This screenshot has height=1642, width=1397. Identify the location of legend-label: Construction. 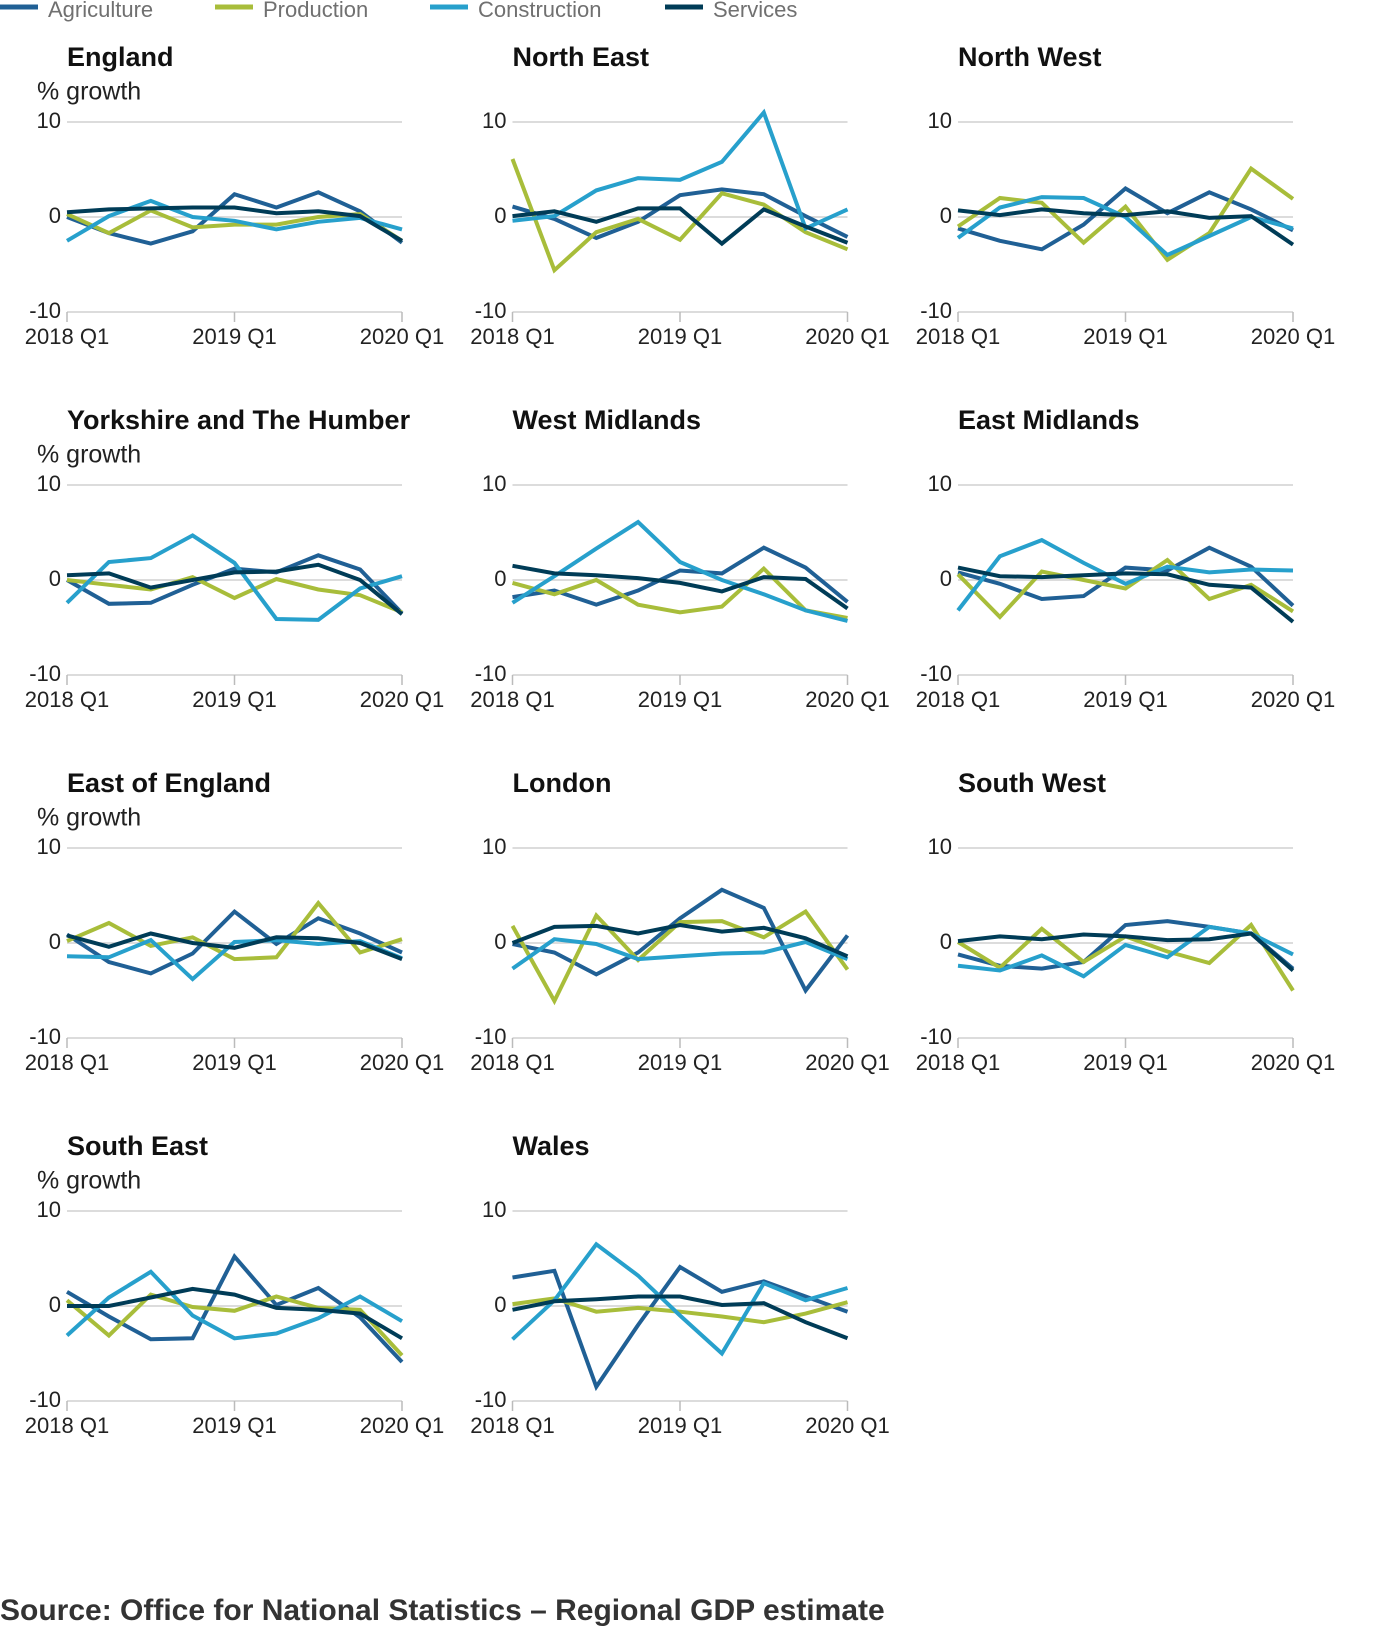
(540, 11).